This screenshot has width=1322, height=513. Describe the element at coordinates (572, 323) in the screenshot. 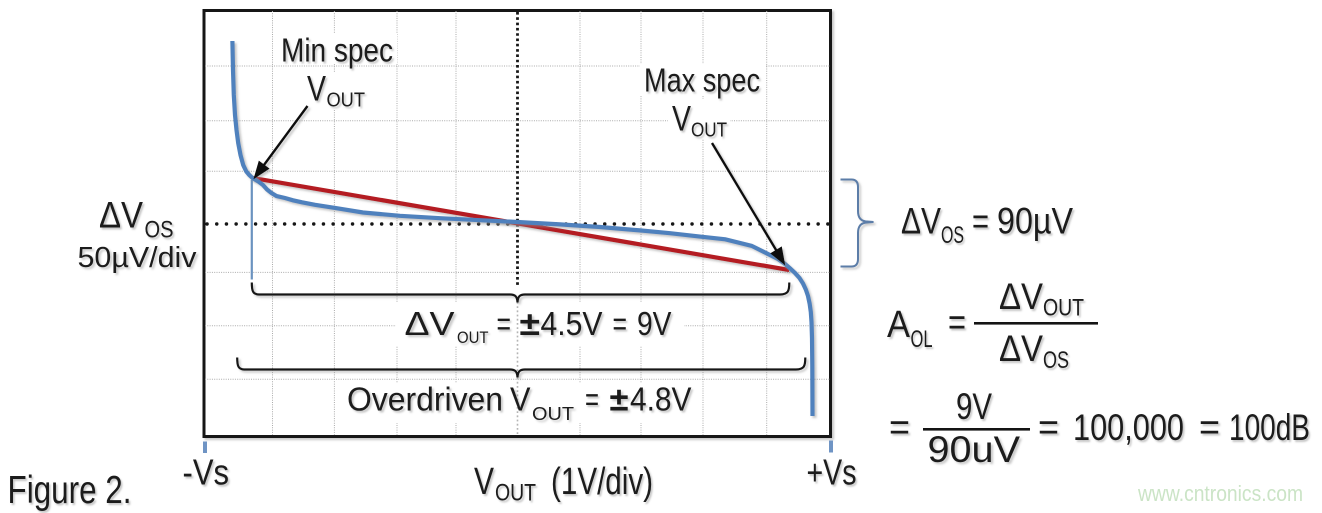

I see `svg-text: 4.5V` at that location.